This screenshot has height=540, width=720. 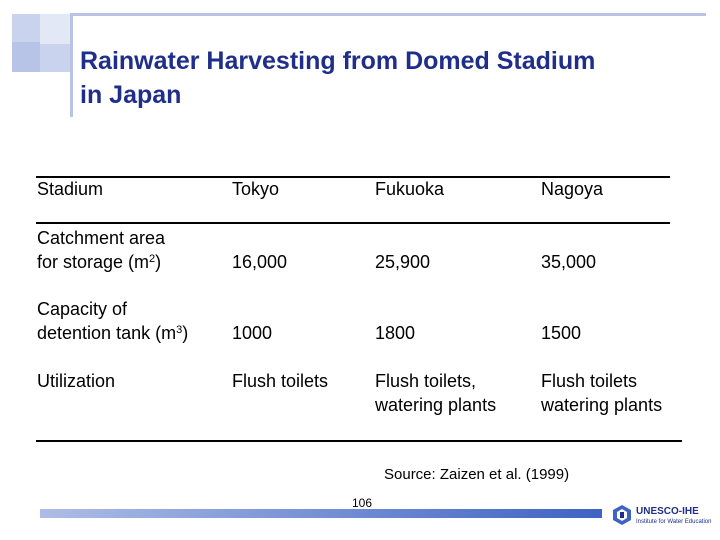 I want to click on row-utilization-fukuoka-line2: watering plants, so click(x=436, y=405).